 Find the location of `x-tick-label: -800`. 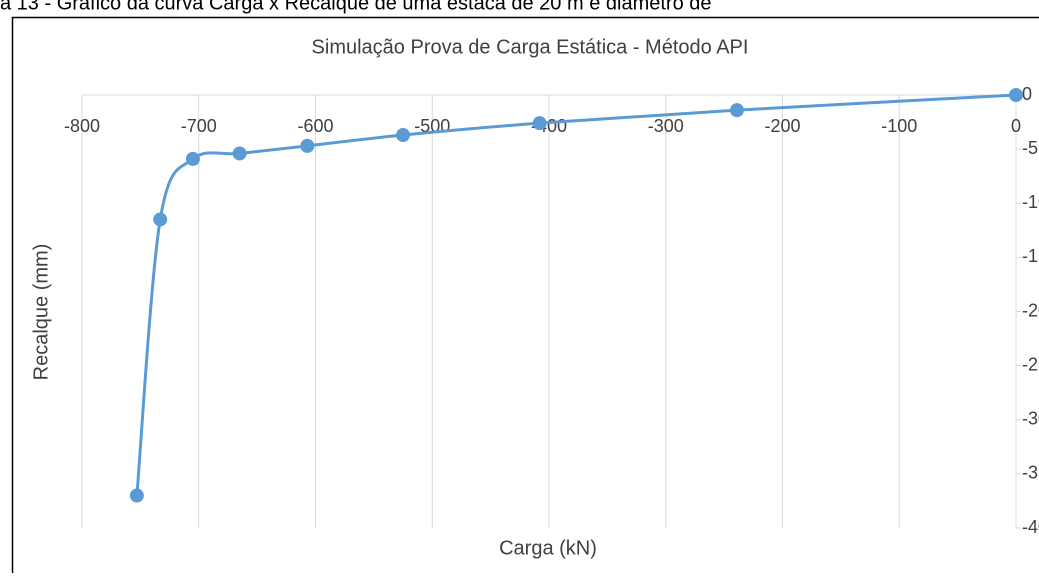

x-tick-label: -800 is located at coordinates (82, 126).